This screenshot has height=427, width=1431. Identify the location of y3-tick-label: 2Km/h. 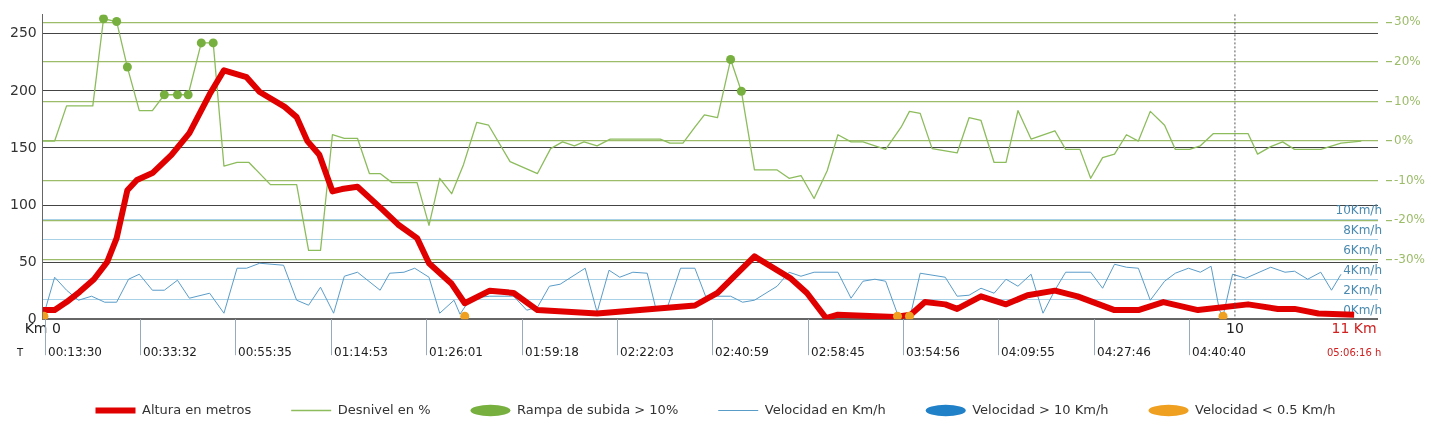
(1362, 290).